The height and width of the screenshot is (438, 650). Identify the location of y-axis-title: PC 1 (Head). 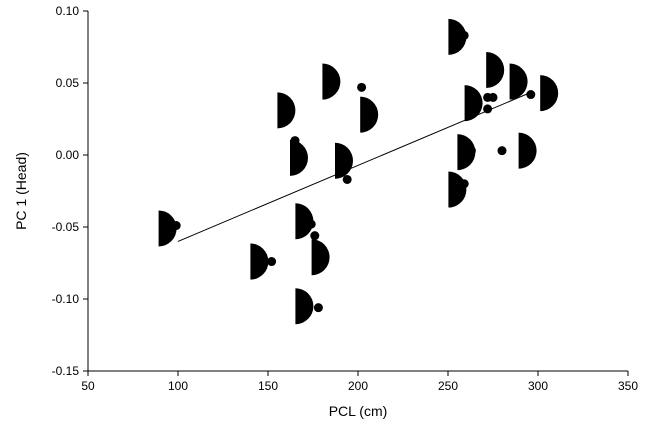
(21, 191).